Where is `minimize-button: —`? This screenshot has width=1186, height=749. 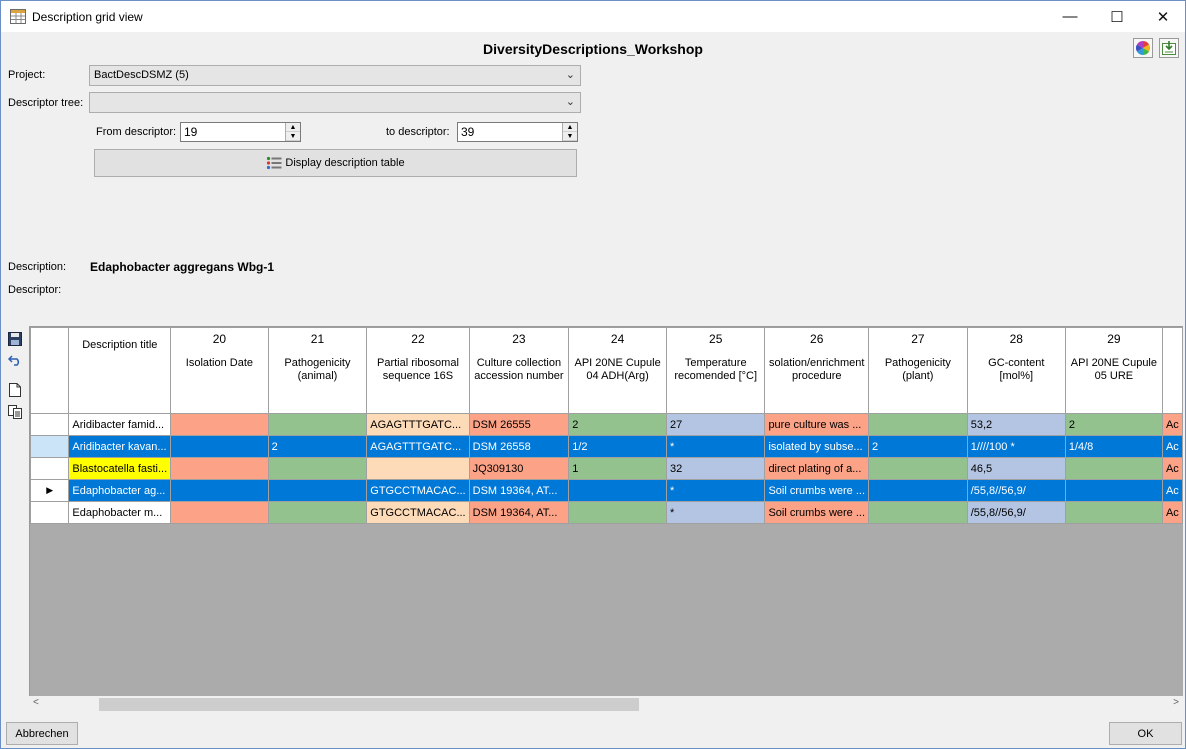
minimize-button: — is located at coordinates (1070, 16).